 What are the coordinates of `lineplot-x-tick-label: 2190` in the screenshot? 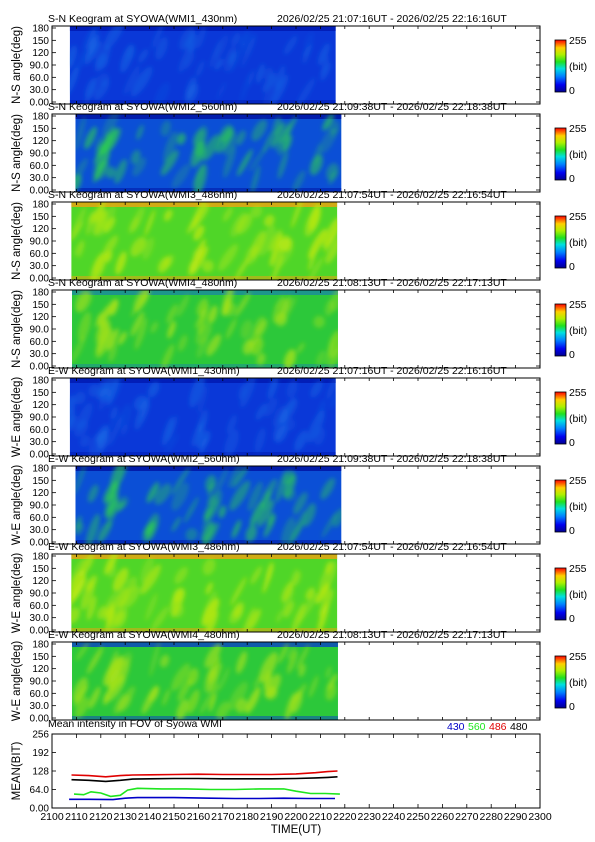 It's located at (272, 817).